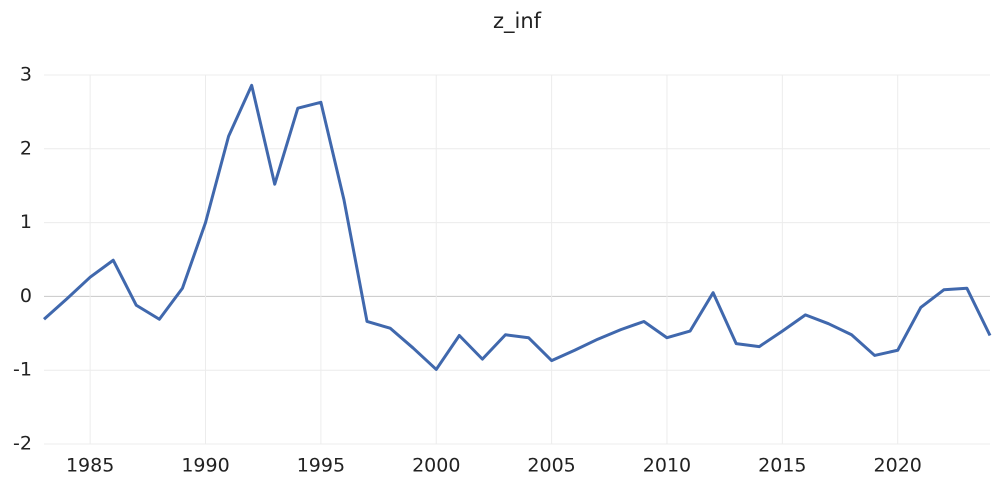 The image size is (994, 478). Describe the element at coordinates (22, 444) in the screenshot. I see `y-tick-label: -2` at that location.